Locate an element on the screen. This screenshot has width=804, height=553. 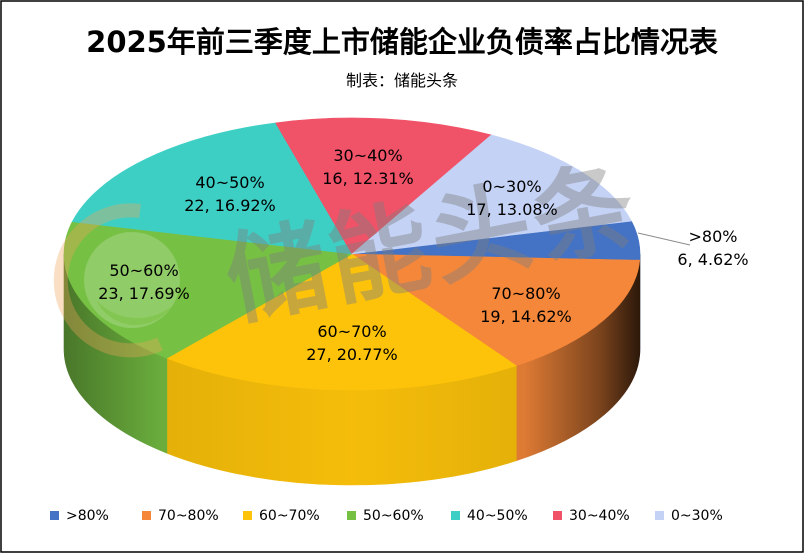
legend-label-2: 60~70% is located at coordinates (289, 516).